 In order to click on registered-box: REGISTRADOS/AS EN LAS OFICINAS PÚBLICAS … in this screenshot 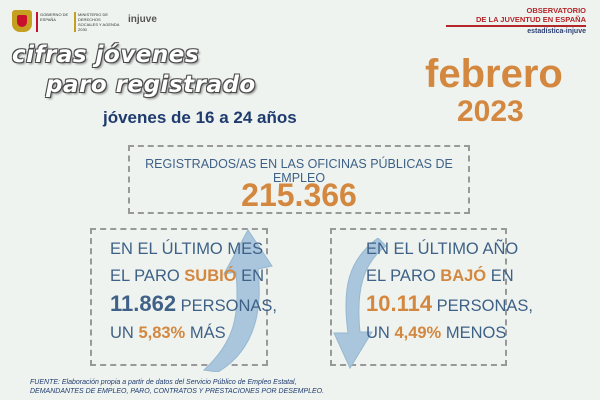, I will do `click(299, 179)`.